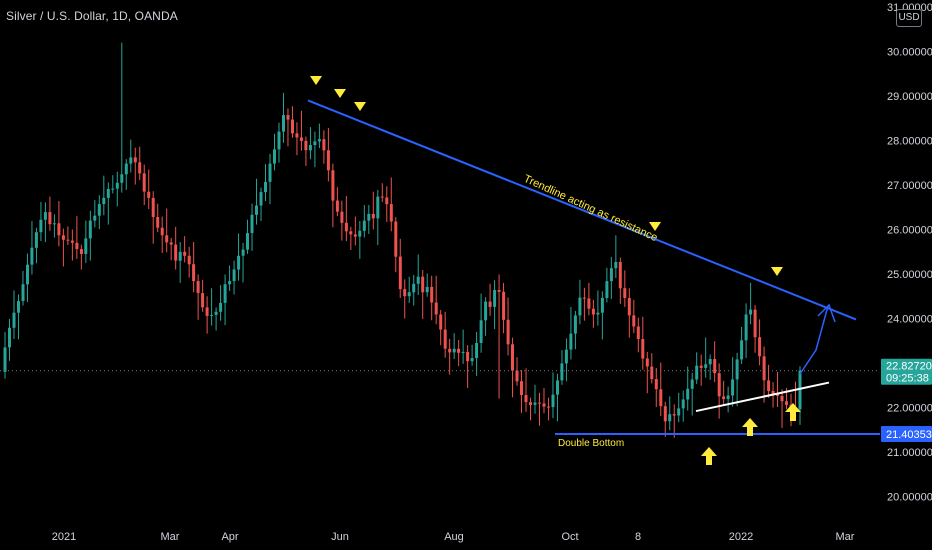 Image resolution: width=932 pixels, height=550 pixels. What do you see at coordinates (591, 443) in the screenshot?
I see `double-bottom-label: Double Bottom` at bounding box center [591, 443].